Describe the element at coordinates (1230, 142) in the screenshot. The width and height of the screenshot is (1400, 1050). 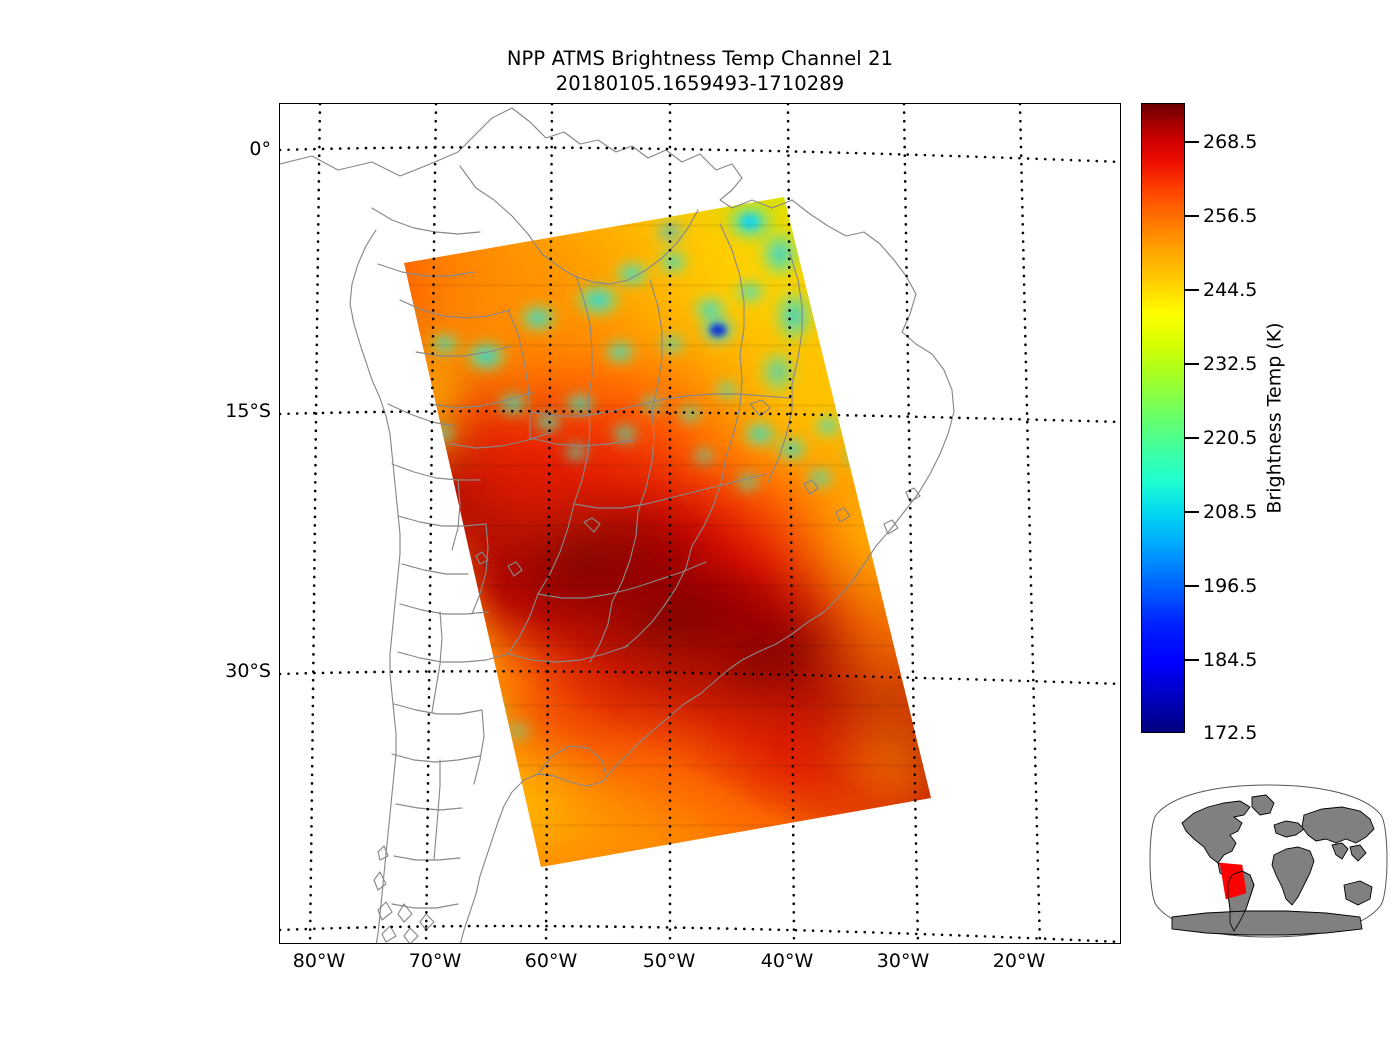
I see `cbtick-268: 268.5` at that location.